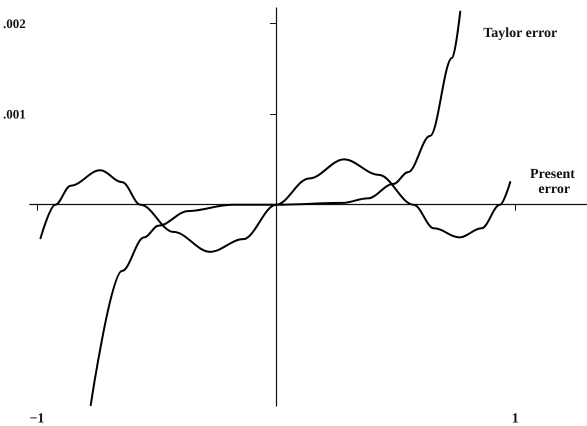 This screenshot has height=426, width=587. What do you see at coordinates (520, 34) in the screenshot?
I see `series-label: Taylor error` at bounding box center [520, 34].